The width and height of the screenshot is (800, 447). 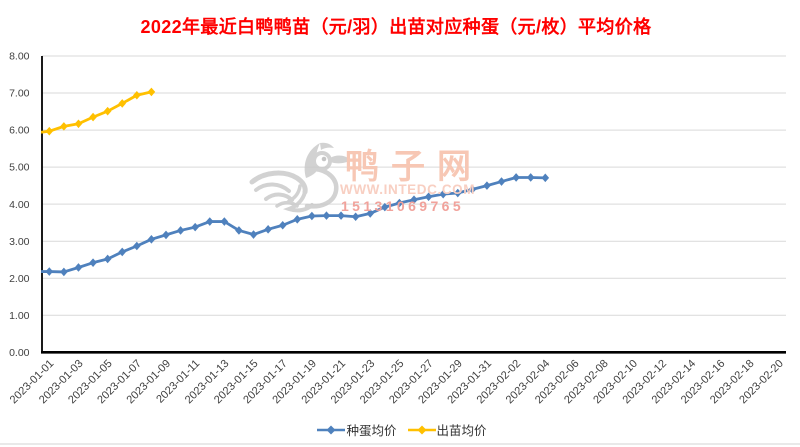 I want to click on legend-item-chumiao: 出苗均价, so click(x=447, y=429).